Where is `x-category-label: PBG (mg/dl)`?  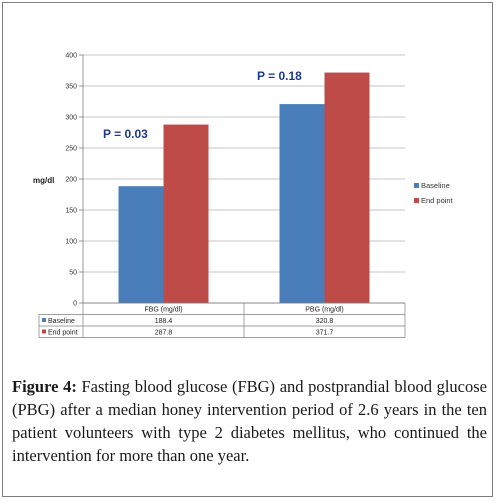 x-category-label: PBG (mg/dl) is located at coordinates (324, 310).